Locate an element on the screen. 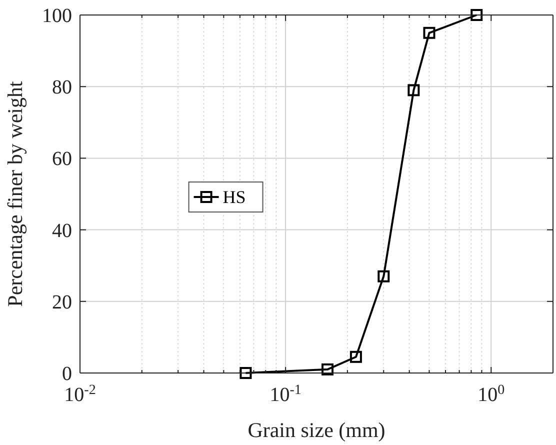 The width and height of the screenshot is (556, 445). y-tick-label: 20 is located at coordinates (62, 302).